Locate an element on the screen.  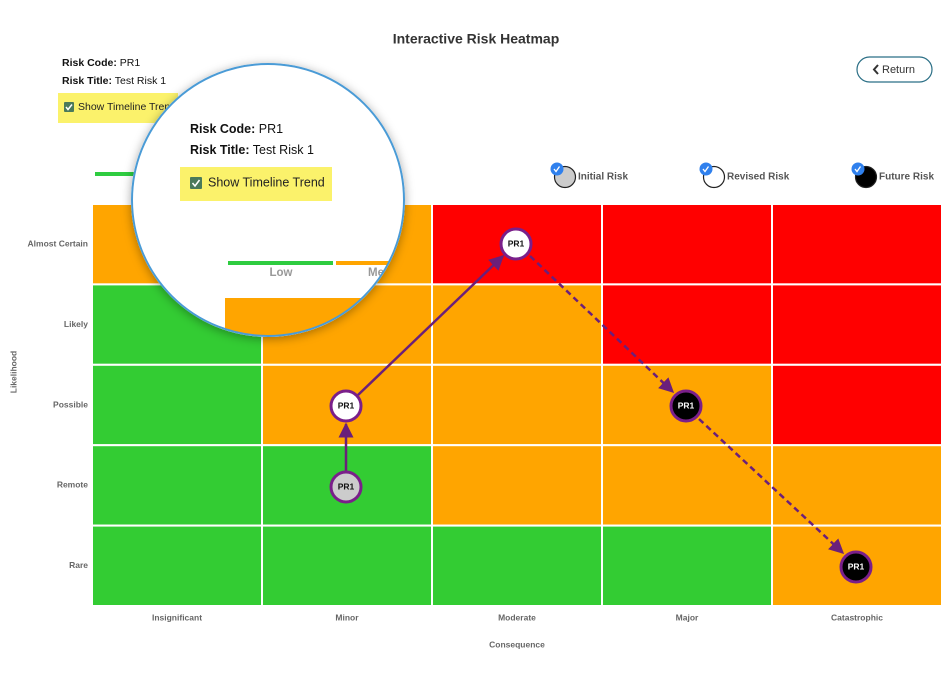
risk-code: Risk Code: PR1 is located at coordinates (101, 63).